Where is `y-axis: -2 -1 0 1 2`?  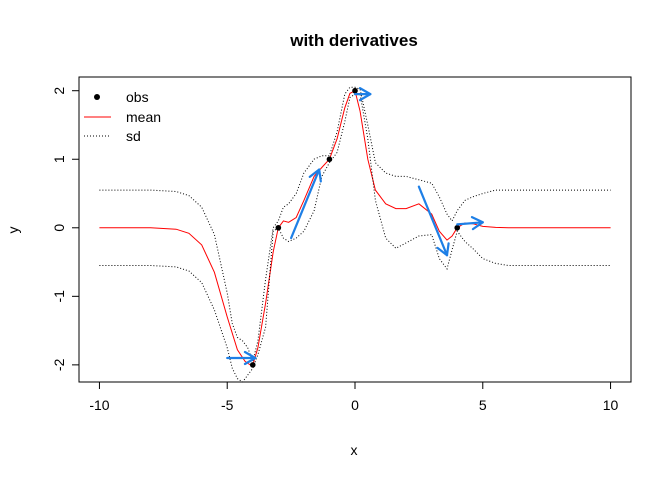
y-axis: -2 -1 0 1 2 is located at coordinates (65, 229).